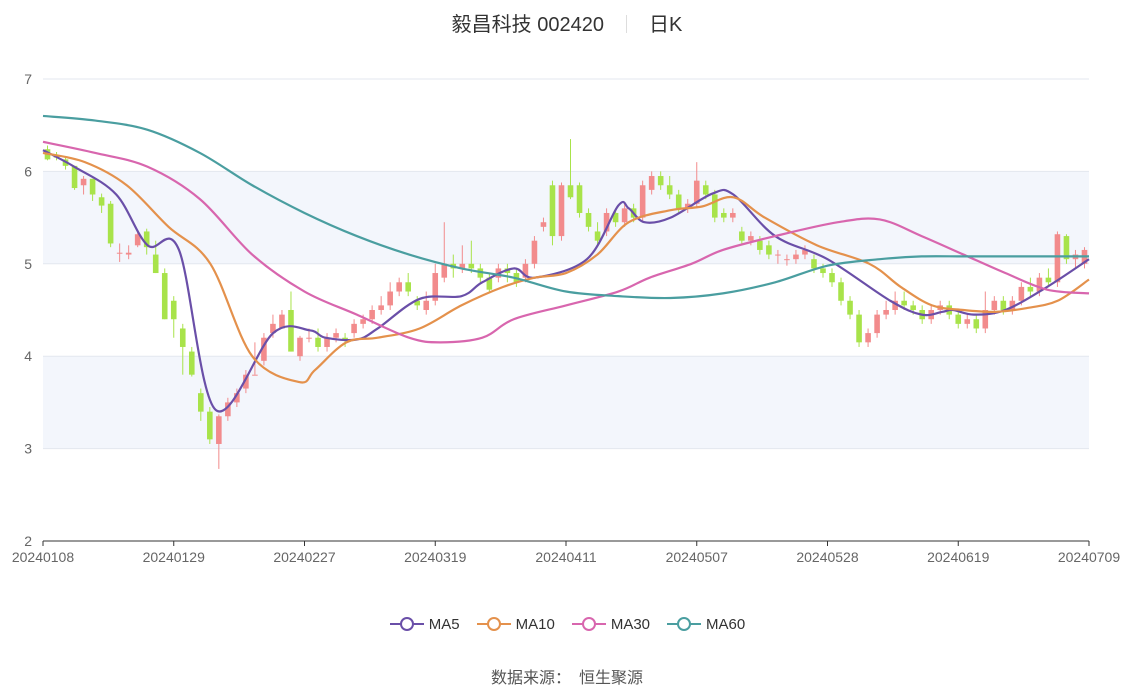 This screenshot has height=689, width=1134. Describe the element at coordinates (697, 557) in the screenshot. I see `x-tick-label: 20240507` at that location.